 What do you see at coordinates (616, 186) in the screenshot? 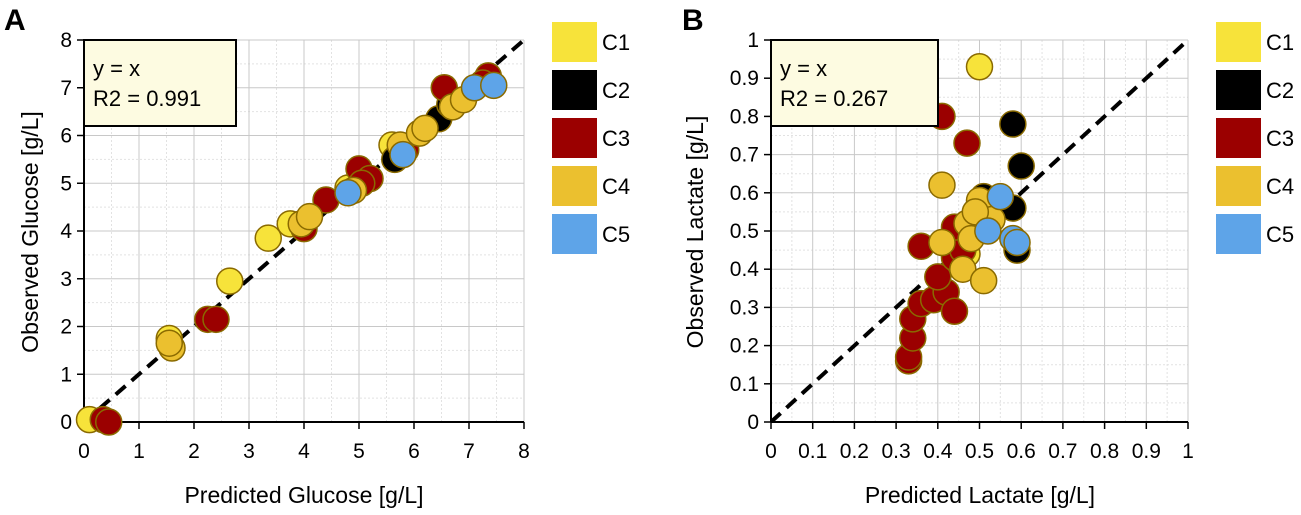
I see `panel-a-legend-label-c4: C4` at bounding box center [616, 186].